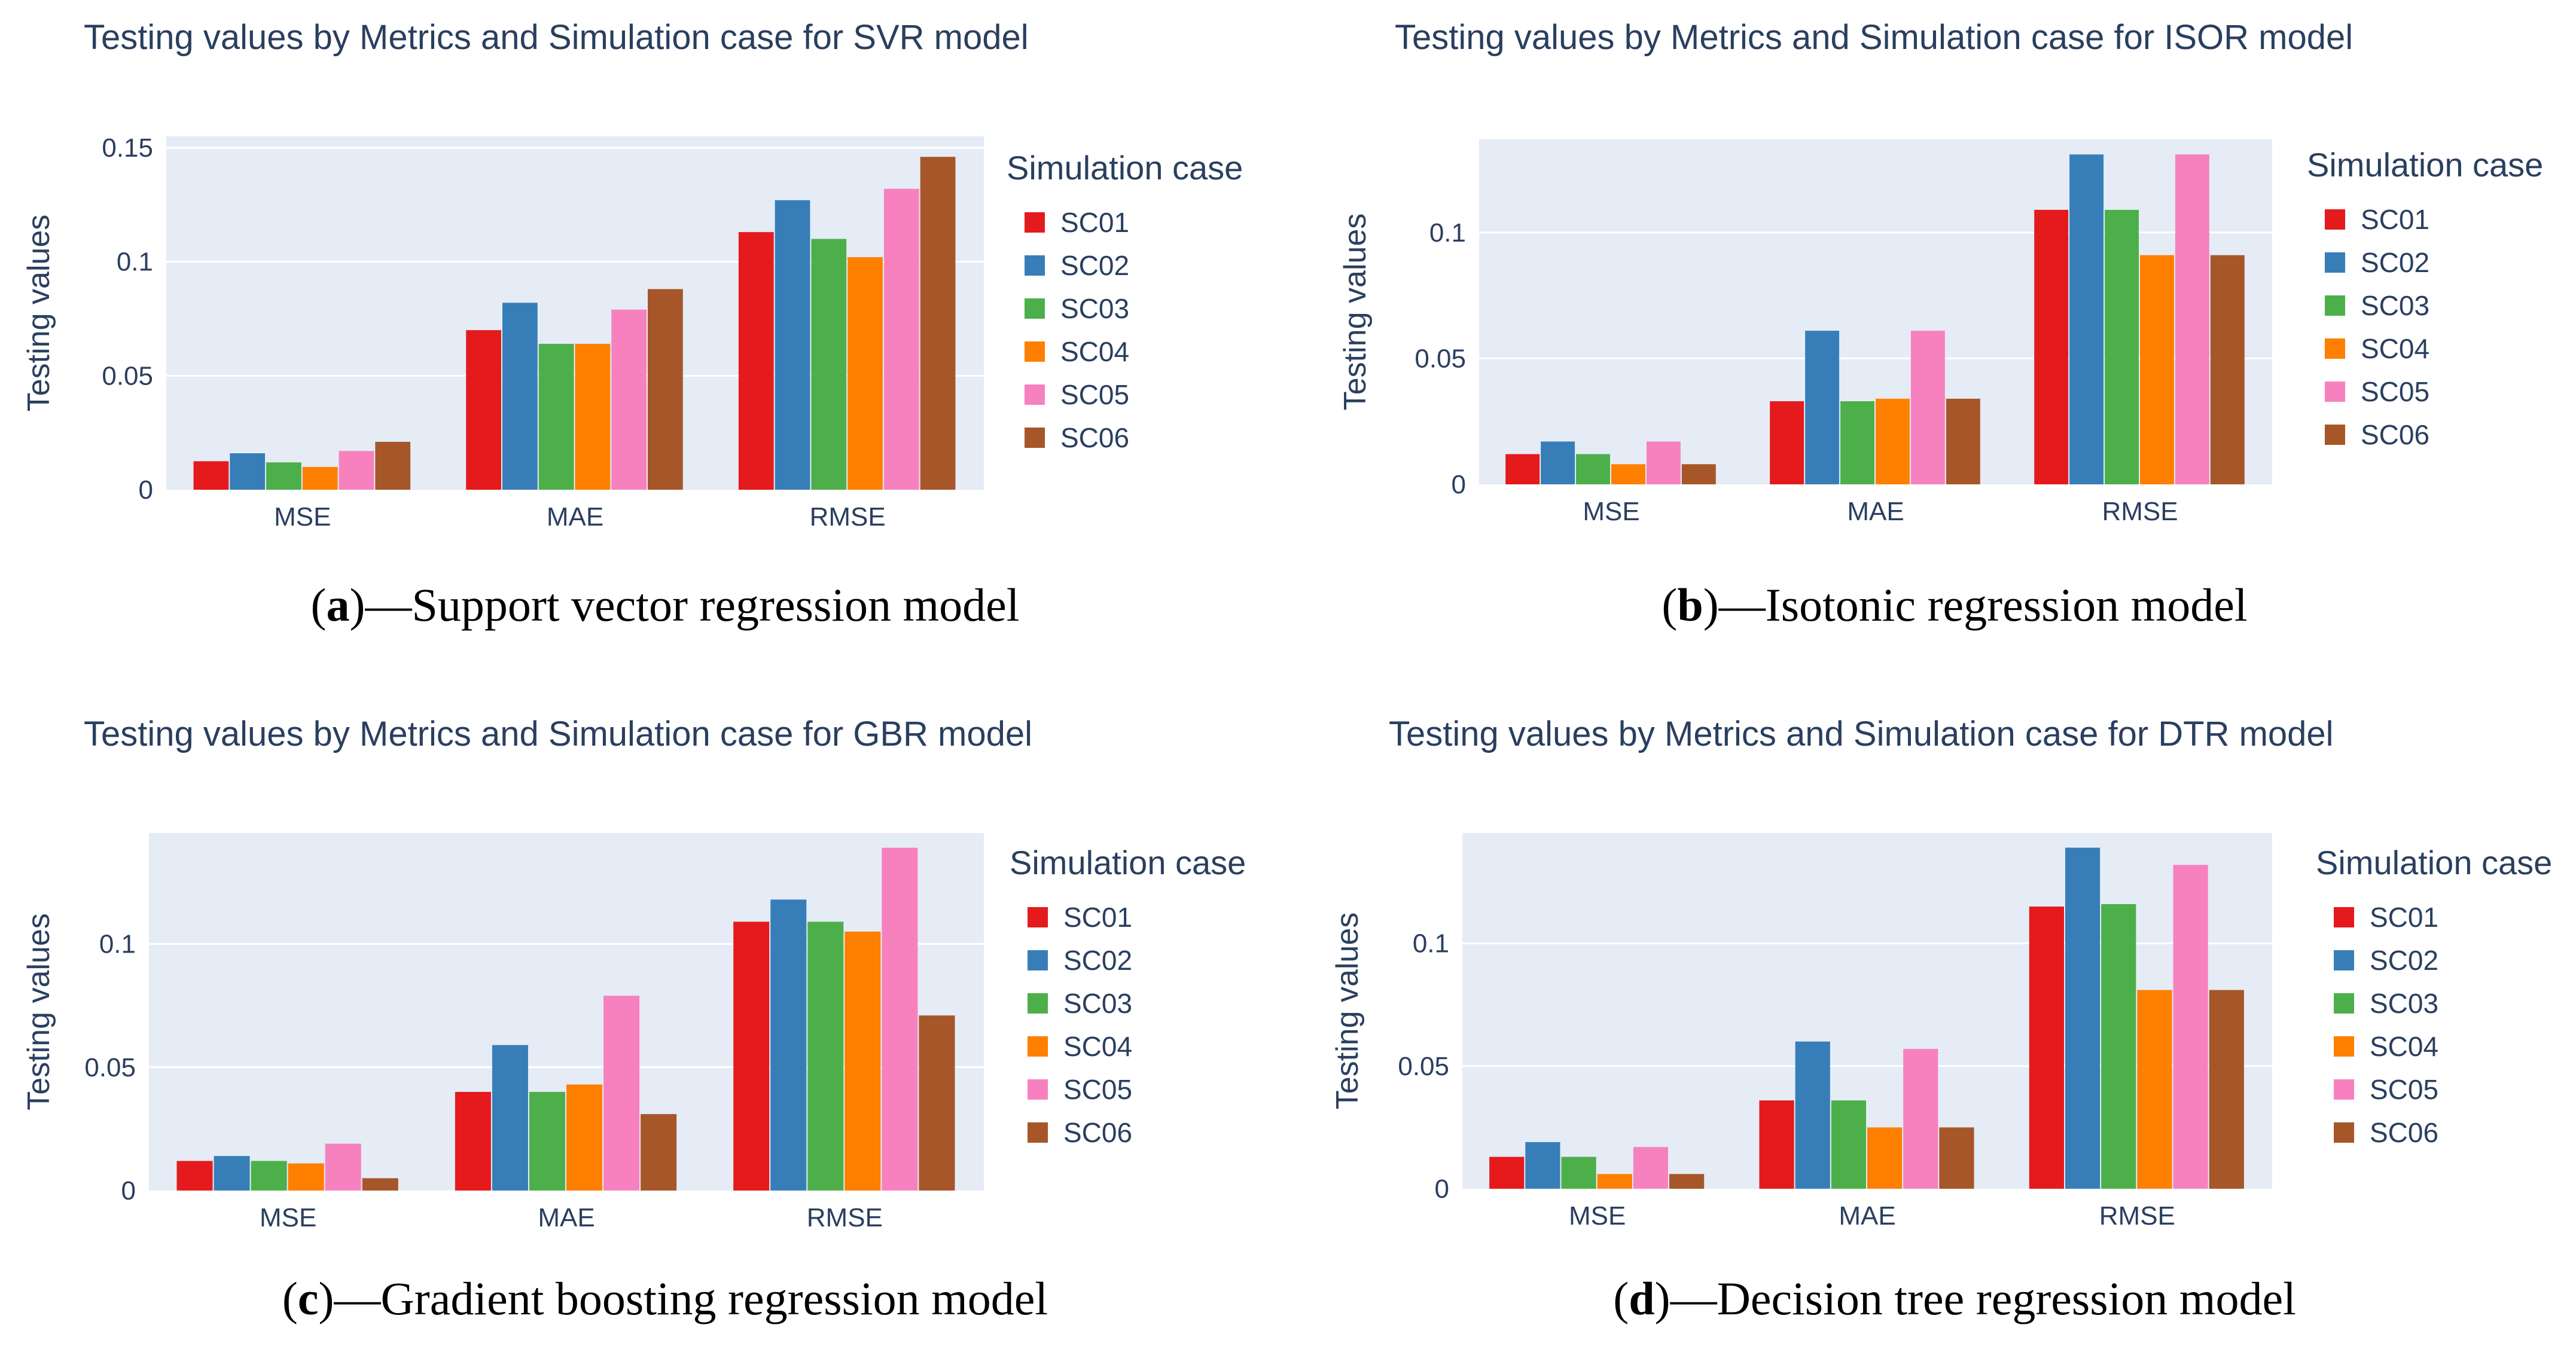 This screenshot has width=2576, height=1349. What do you see at coordinates (1976, 1298) in the screenshot?
I see `caption-text: )—Decision tree regression model` at bounding box center [1976, 1298].